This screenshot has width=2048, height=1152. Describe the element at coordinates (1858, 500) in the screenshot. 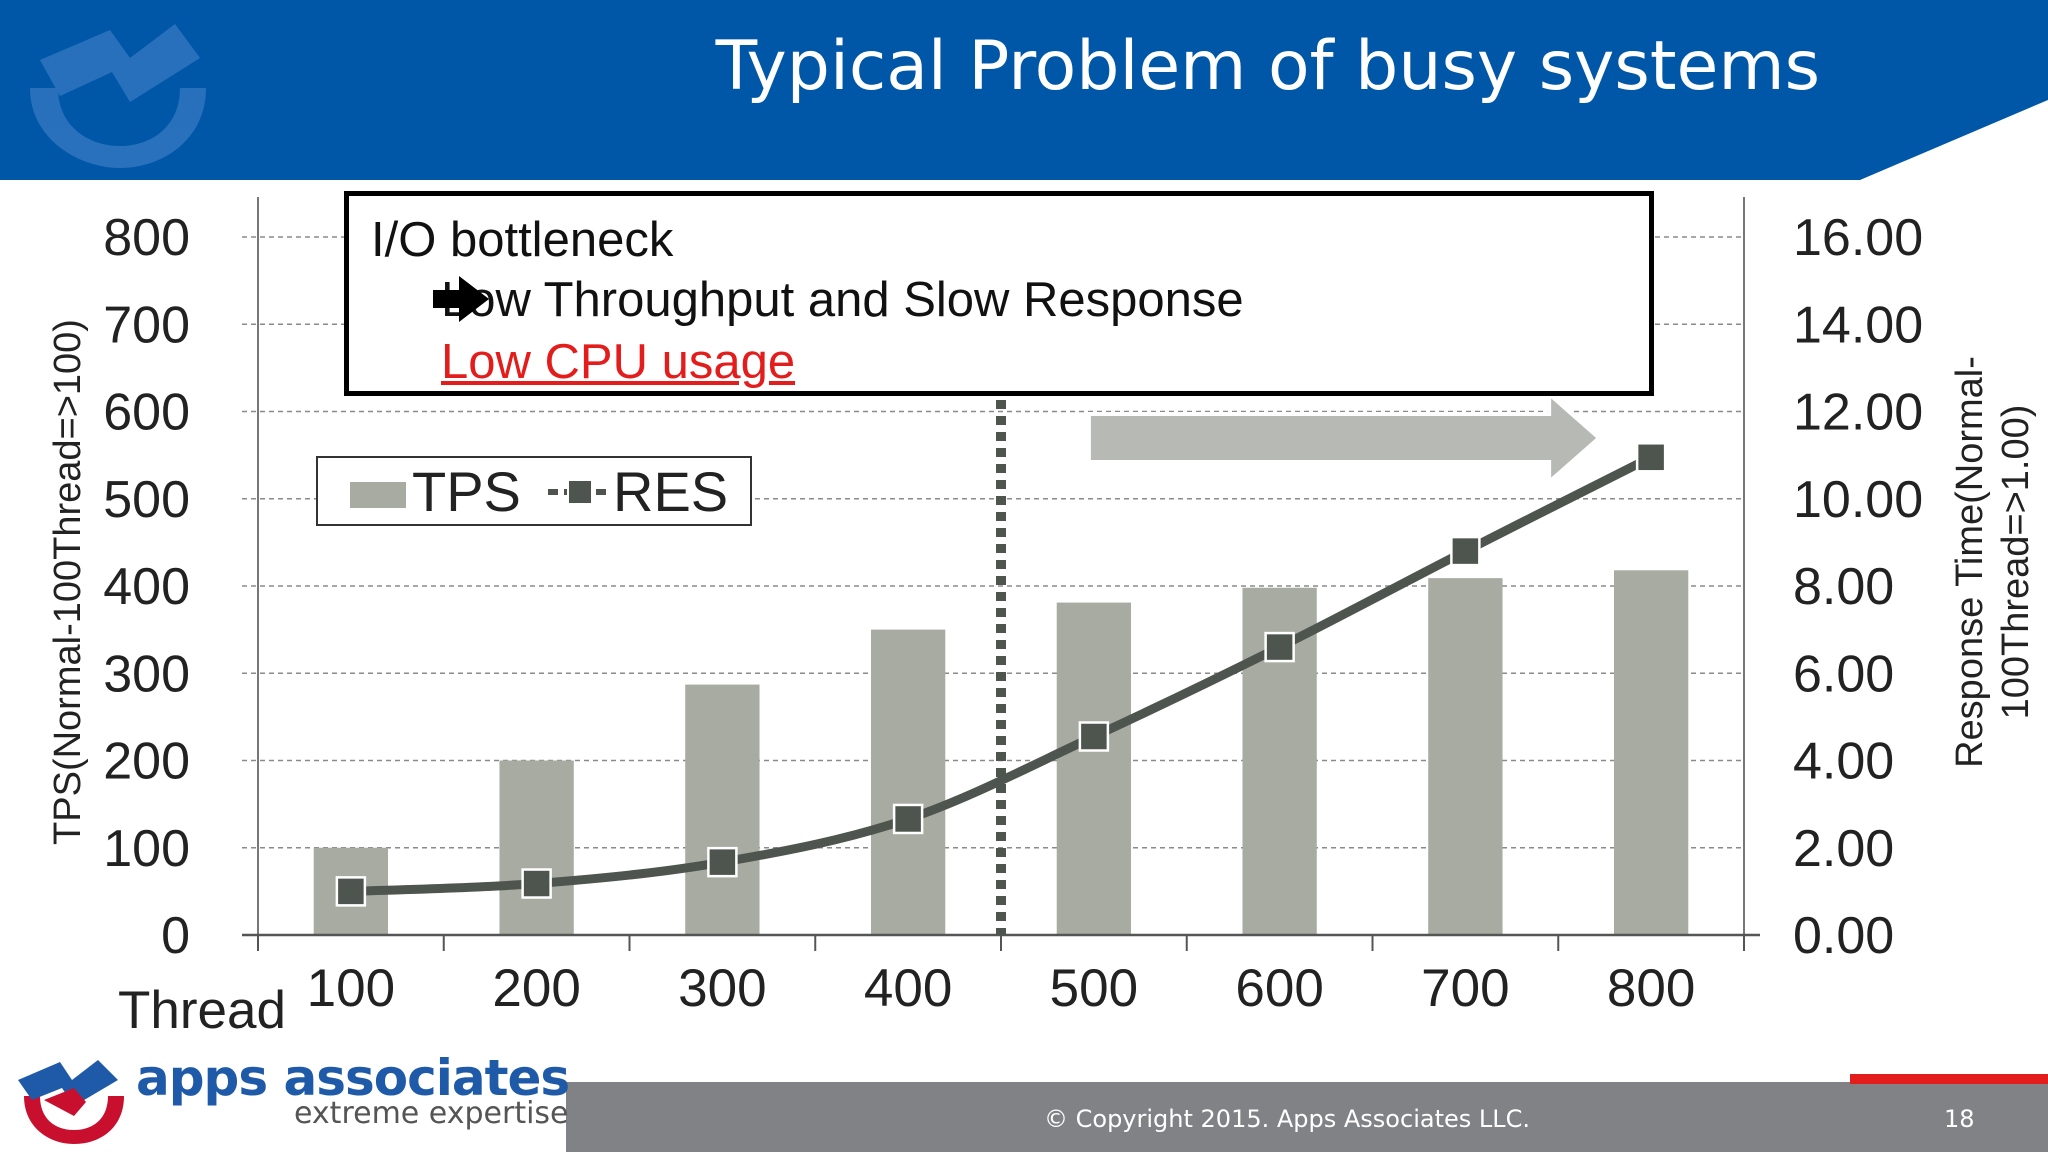

I see `right-tick-label: 10.00` at that location.